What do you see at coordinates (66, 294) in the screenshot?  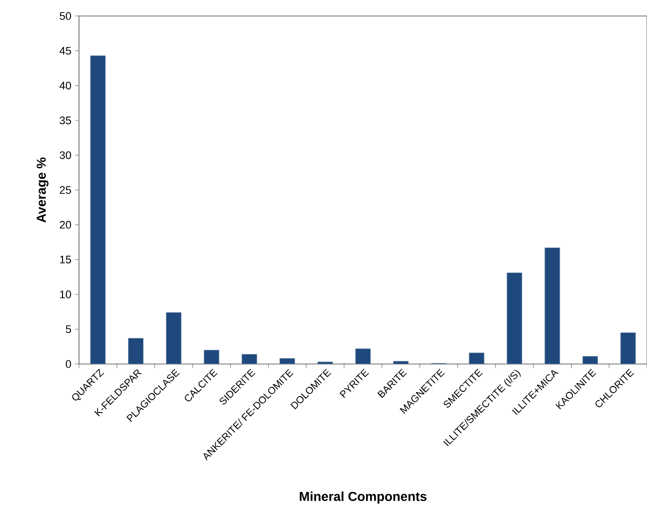 I see `y-tick-label: 10` at bounding box center [66, 294].